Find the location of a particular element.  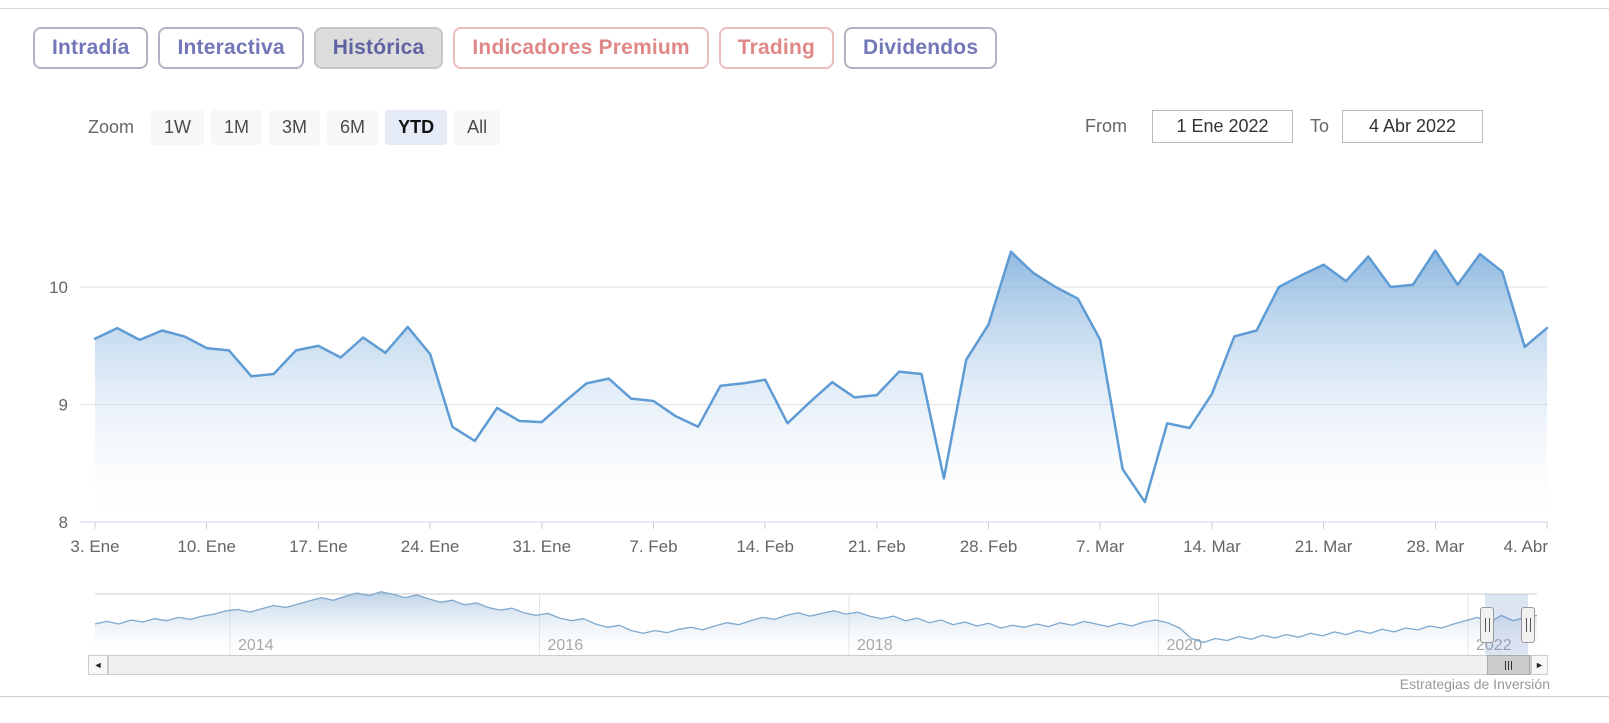

y-axis-label: 10 is located at coordinates (58, 287).